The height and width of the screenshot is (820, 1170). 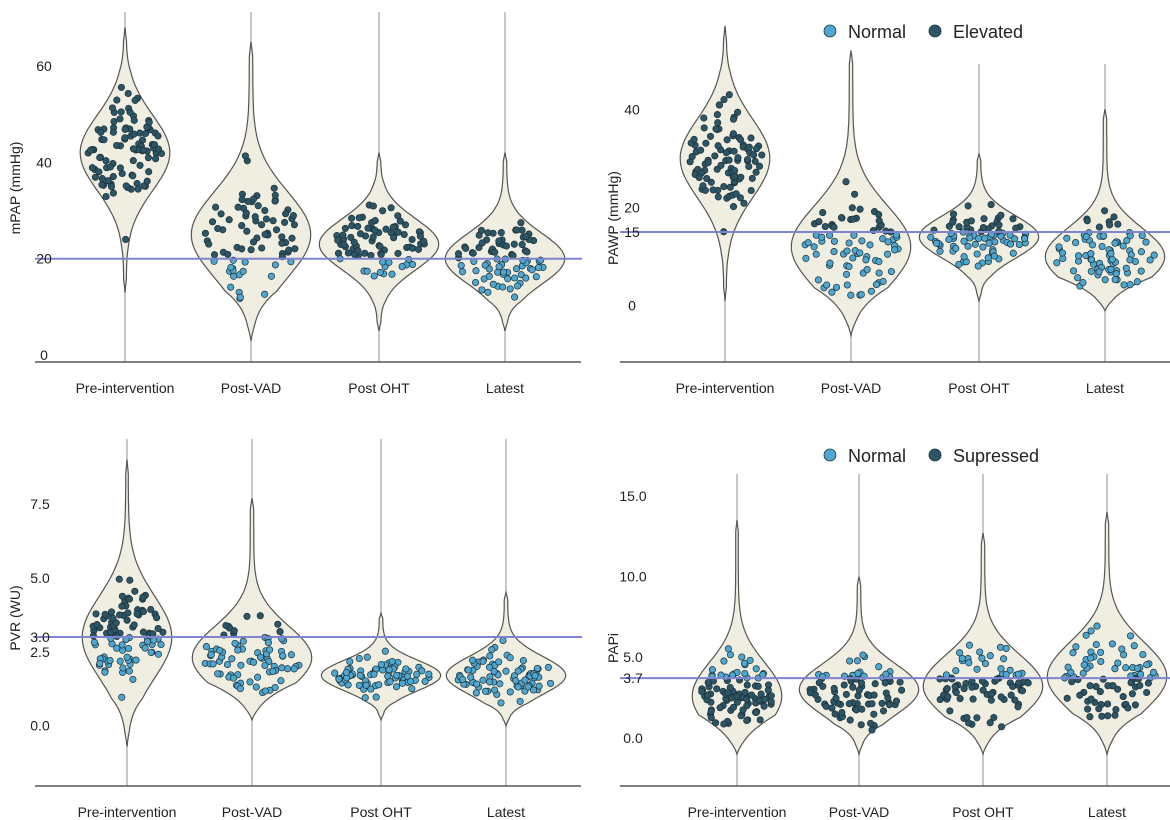 I want to click on x-tick-label: Post OHT, so click(x=379, y=388).